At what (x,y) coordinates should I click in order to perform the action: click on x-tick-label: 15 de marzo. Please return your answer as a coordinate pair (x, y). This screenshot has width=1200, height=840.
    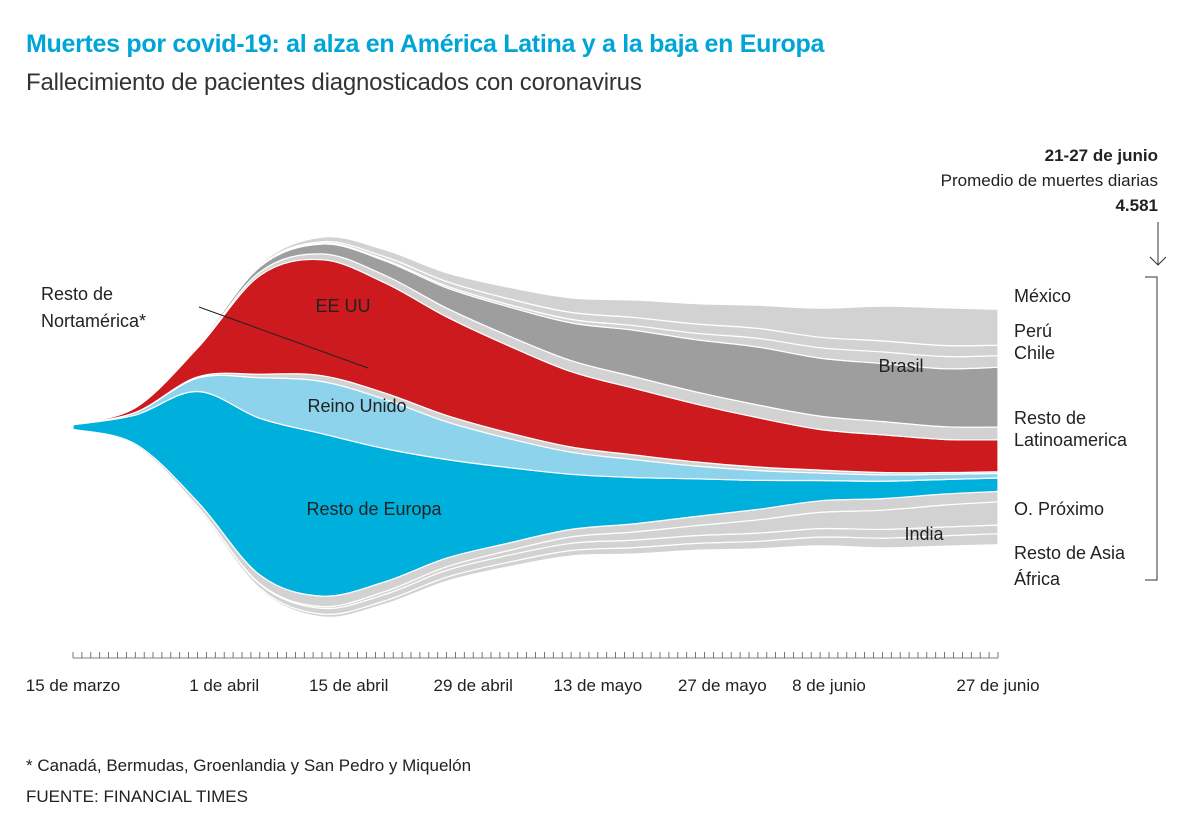
    Looking at the image, I should click on (73, 685).